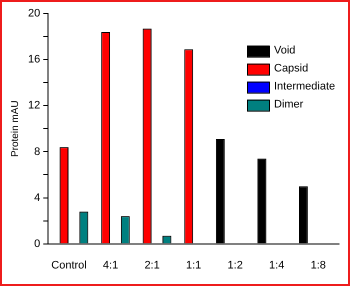 The height and width of the screenshot is (286, 350). What do you see at coordinates (285, 50) in the screenshot?
I see `legend-label: Void` at bounding box center [285, 50].